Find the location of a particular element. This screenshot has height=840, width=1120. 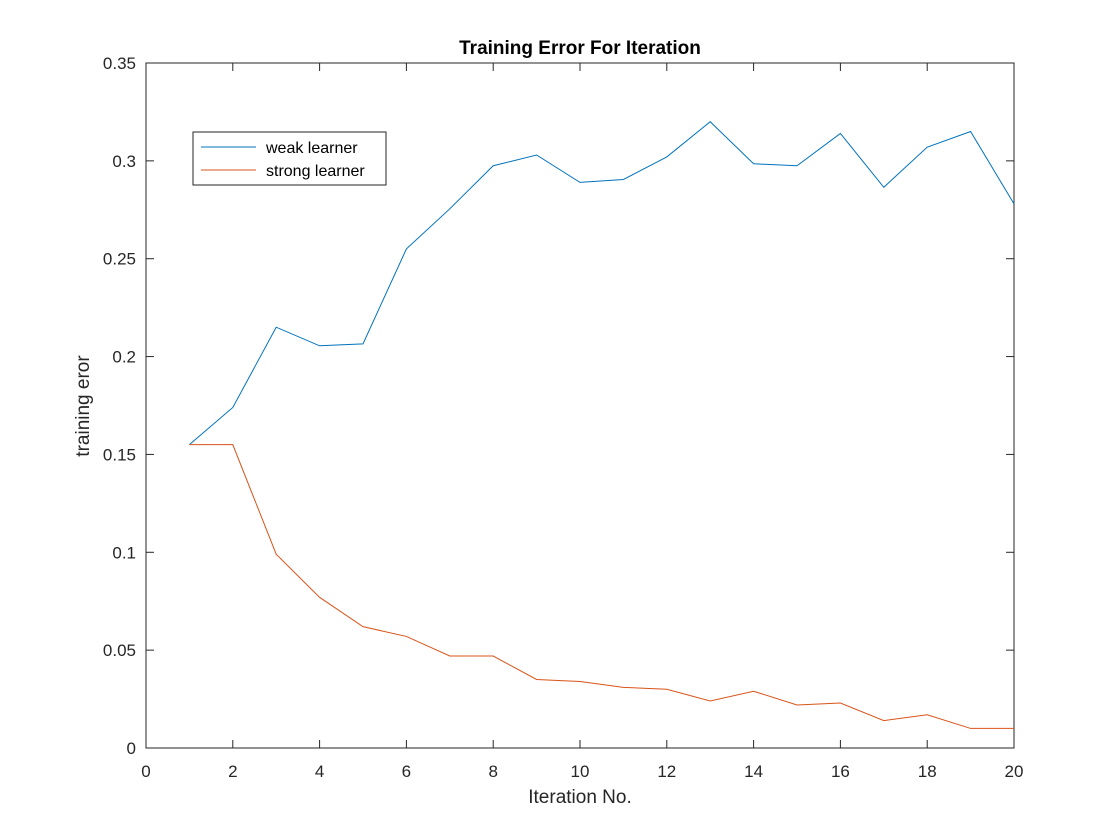

x-axis-label: Iteration No. is located at coordinates (580, 797).